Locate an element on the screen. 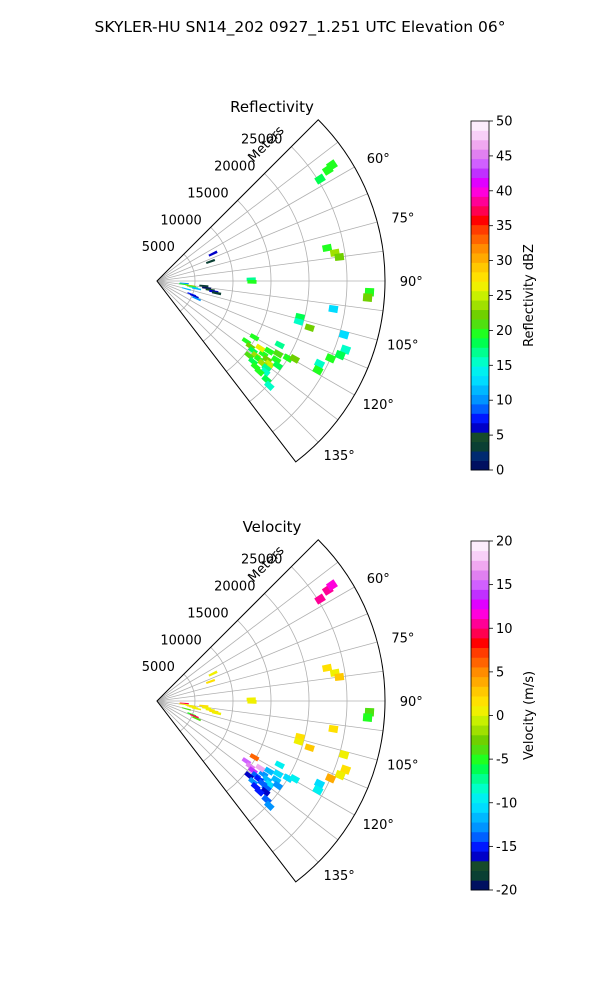  range-tick-label: 25000 is located at coordinates (261, 140).